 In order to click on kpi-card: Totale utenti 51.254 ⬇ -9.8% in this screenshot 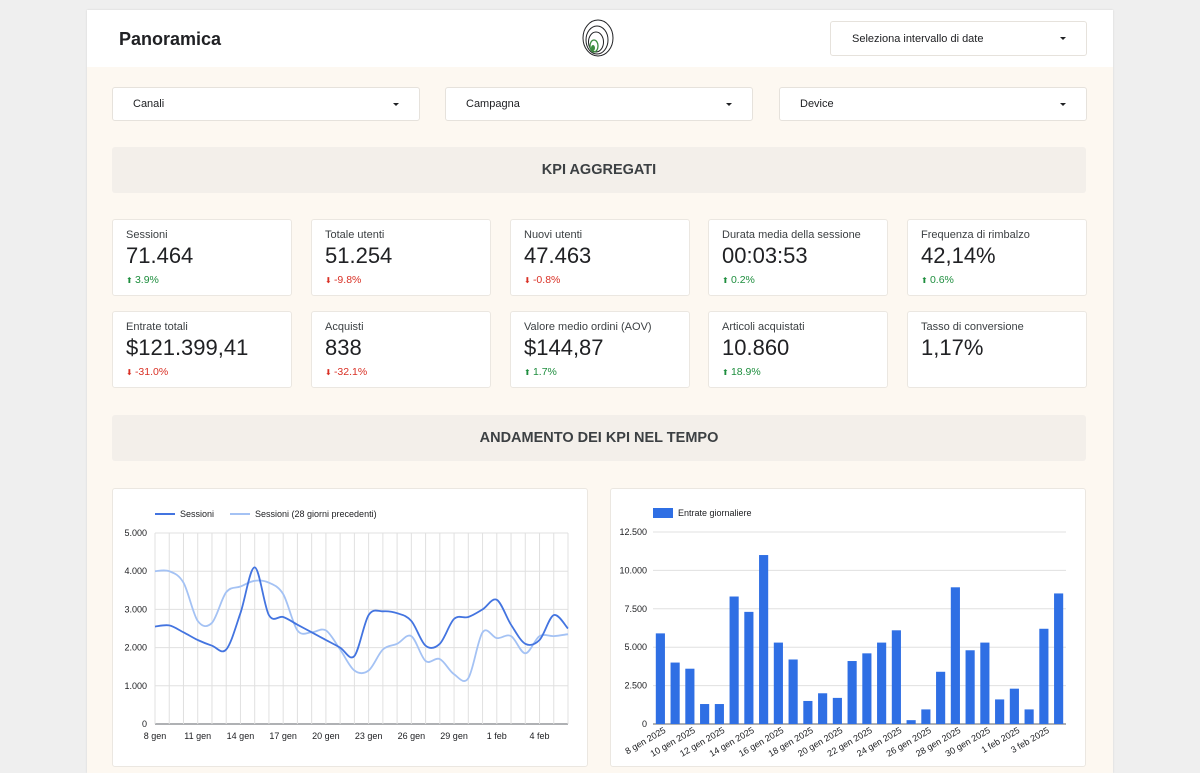, I will do `click(401, 257)`.